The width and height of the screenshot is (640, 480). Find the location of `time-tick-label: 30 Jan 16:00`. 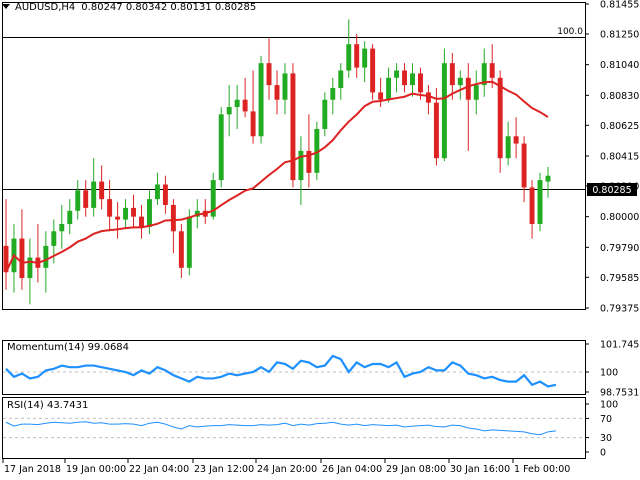

time-tick-label: 30 Jan 16:00 is located at coordinates (480, 469).